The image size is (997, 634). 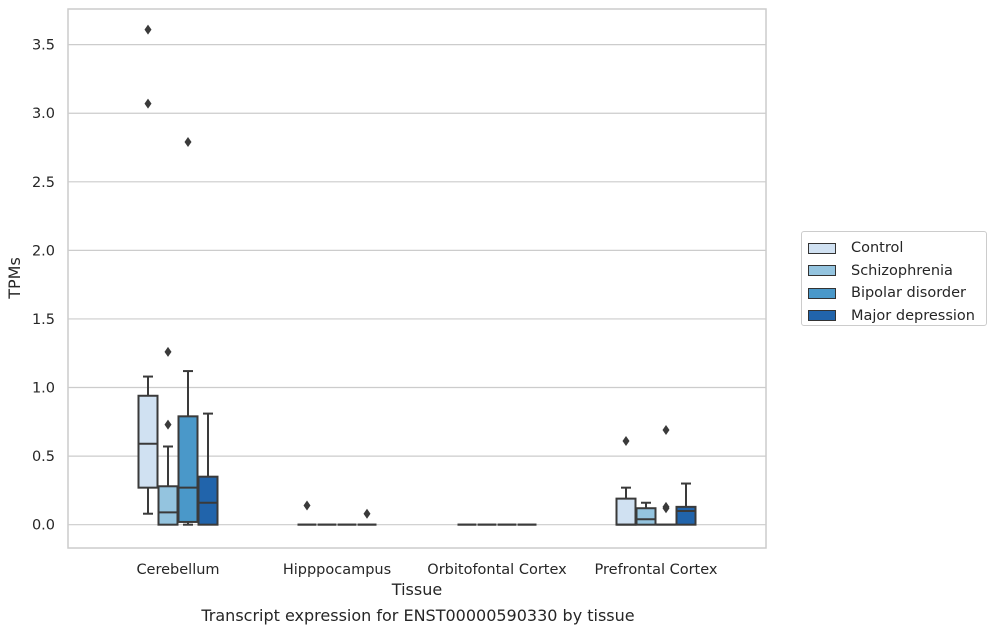 What do you see at coordinates (43, 251) in the screenshot?
I see `y-tick-label: 2.0` at bounding box center [43, 251].